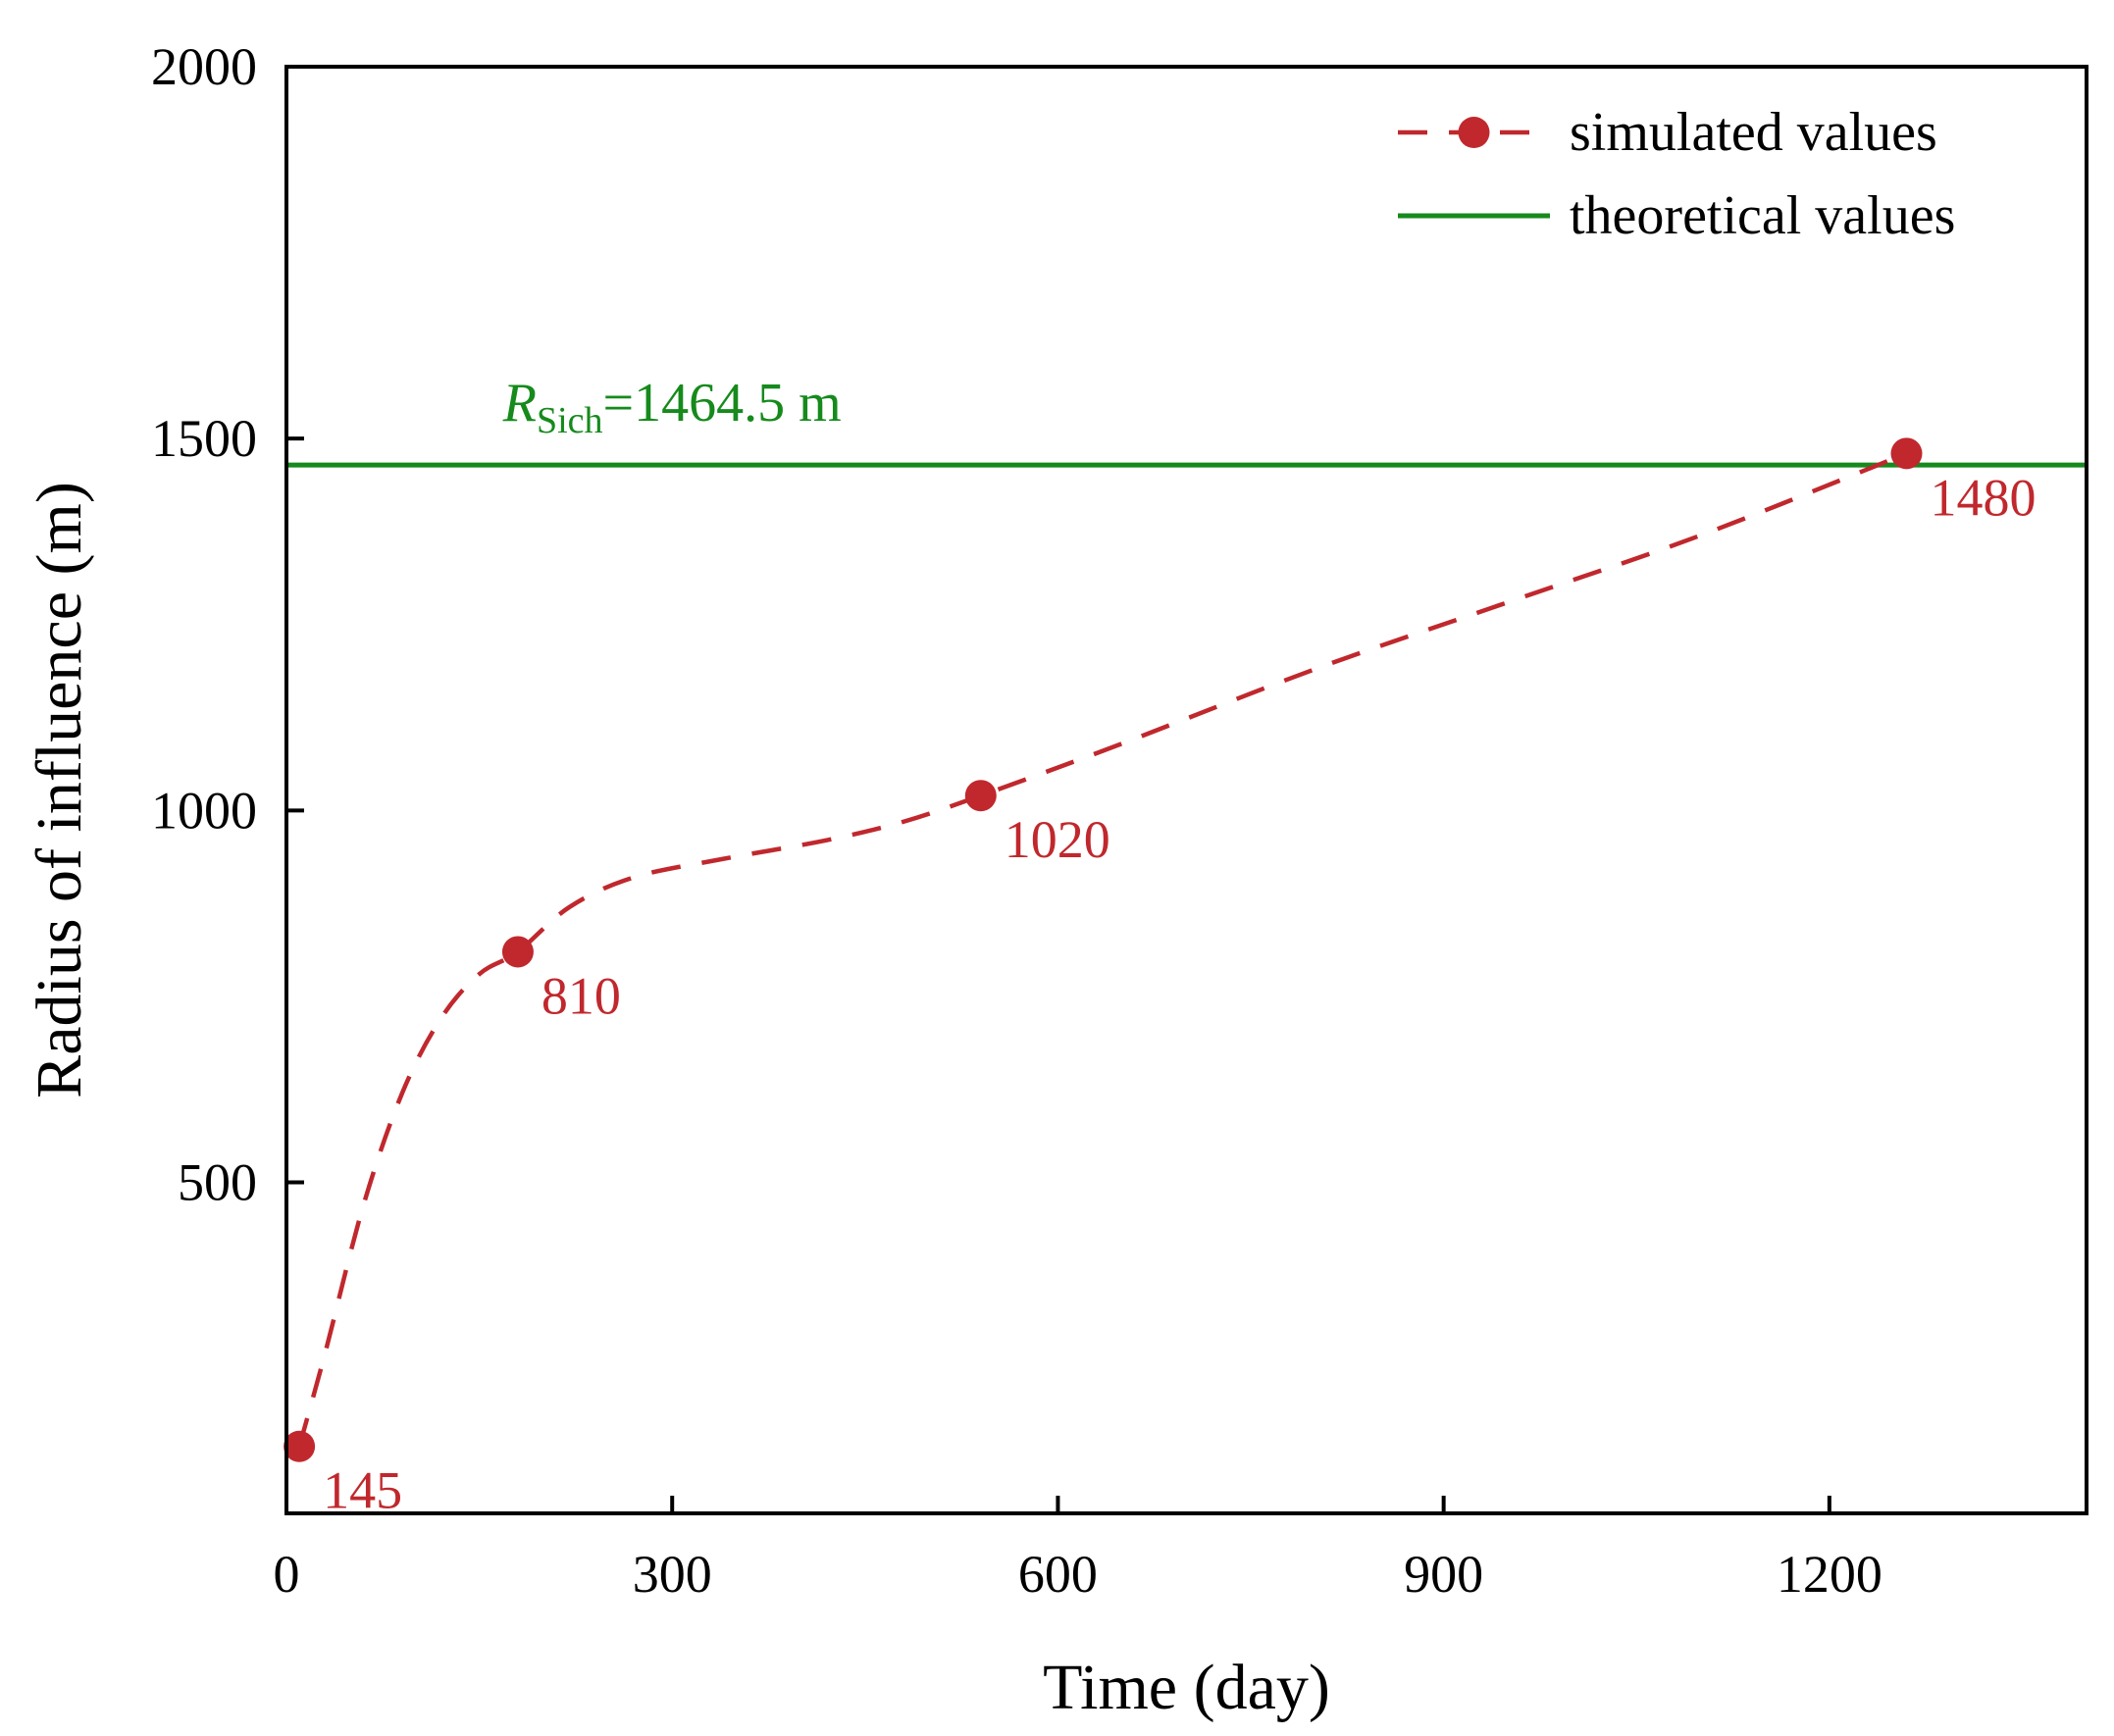 The width and height of the screenshot is (2114, 1736). What do you see at coordinates (672, 1575) in the screenshot?
I see `x-tick-label-300: 300` at bounding box center [672, 1575].